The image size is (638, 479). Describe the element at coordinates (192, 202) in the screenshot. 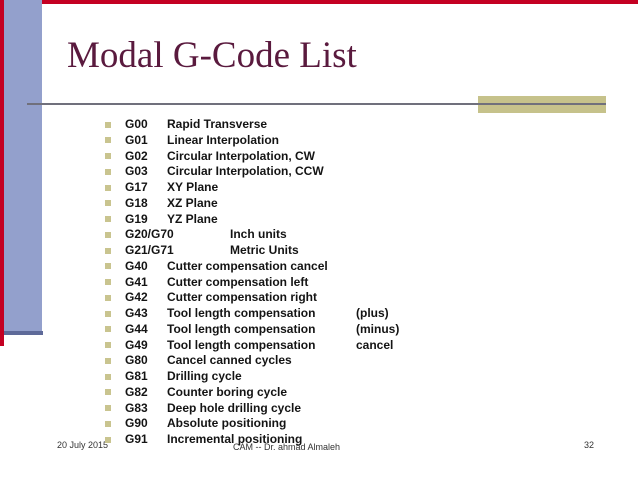

I see `gcode-desc: XZ Plane` at that location.